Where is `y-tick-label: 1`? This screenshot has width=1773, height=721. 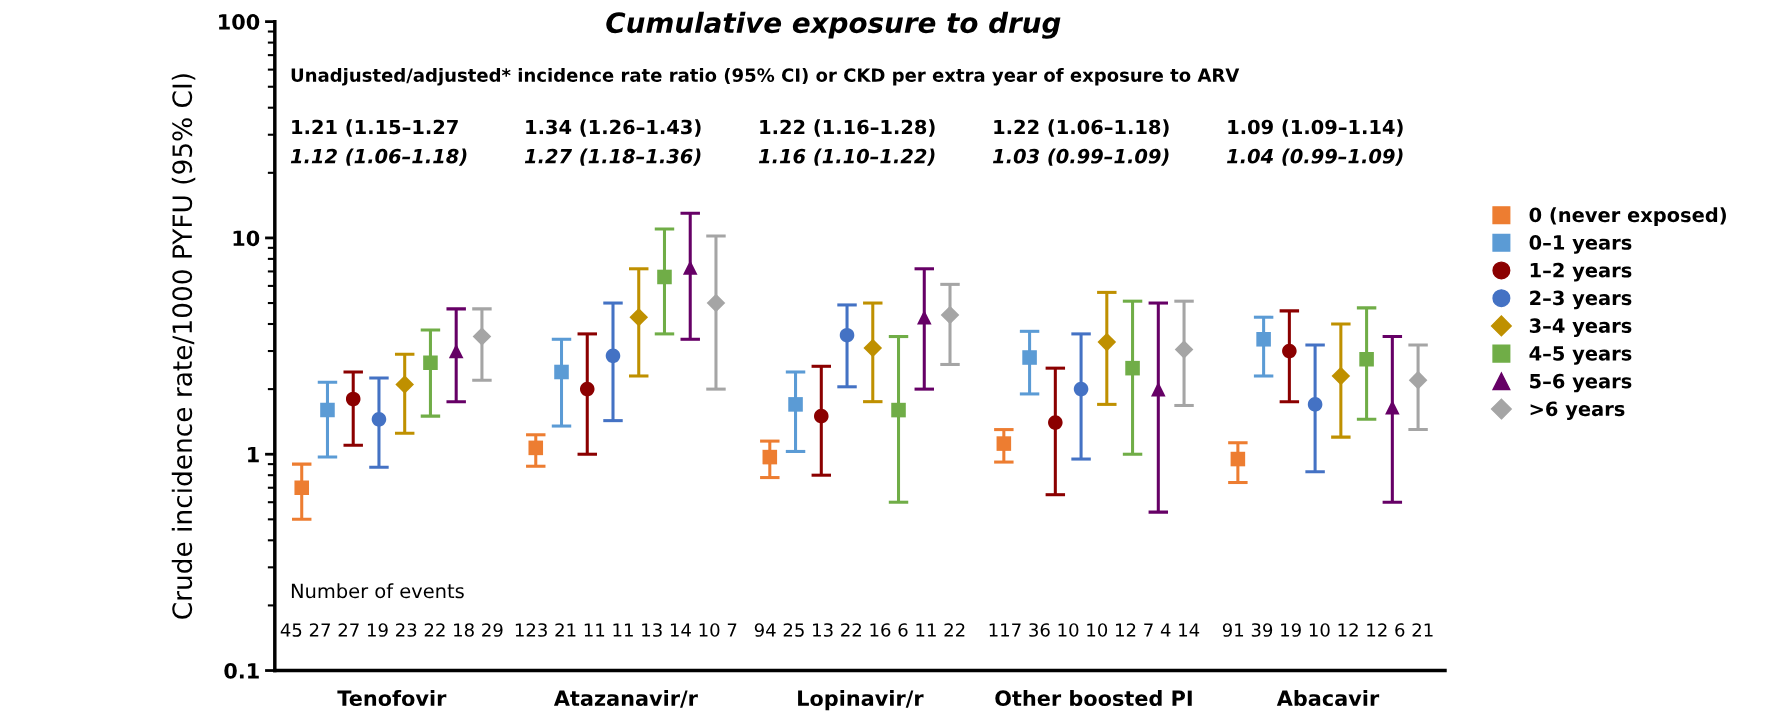 y-tick-label: 1 is located at coordinates (253, 454).